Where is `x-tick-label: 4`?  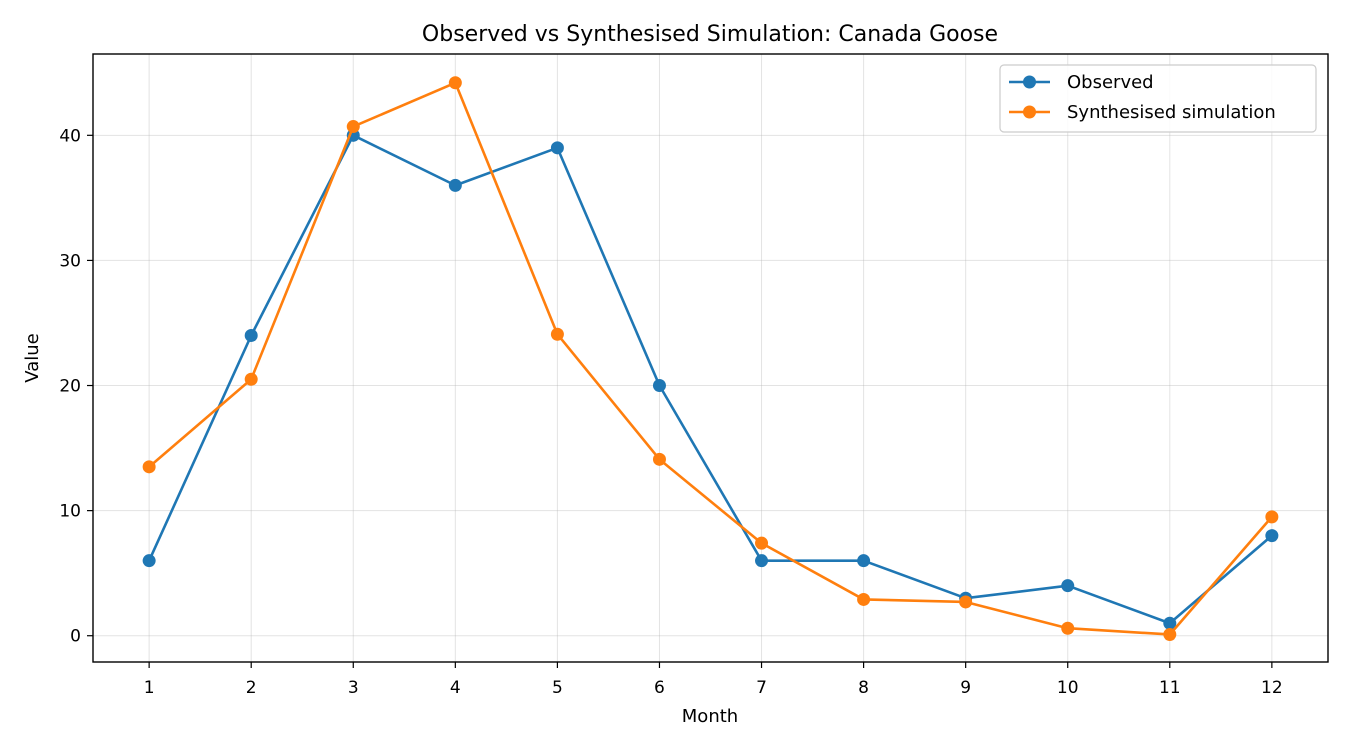
x-tick-label: 4 is located at coordinates (455, 688).